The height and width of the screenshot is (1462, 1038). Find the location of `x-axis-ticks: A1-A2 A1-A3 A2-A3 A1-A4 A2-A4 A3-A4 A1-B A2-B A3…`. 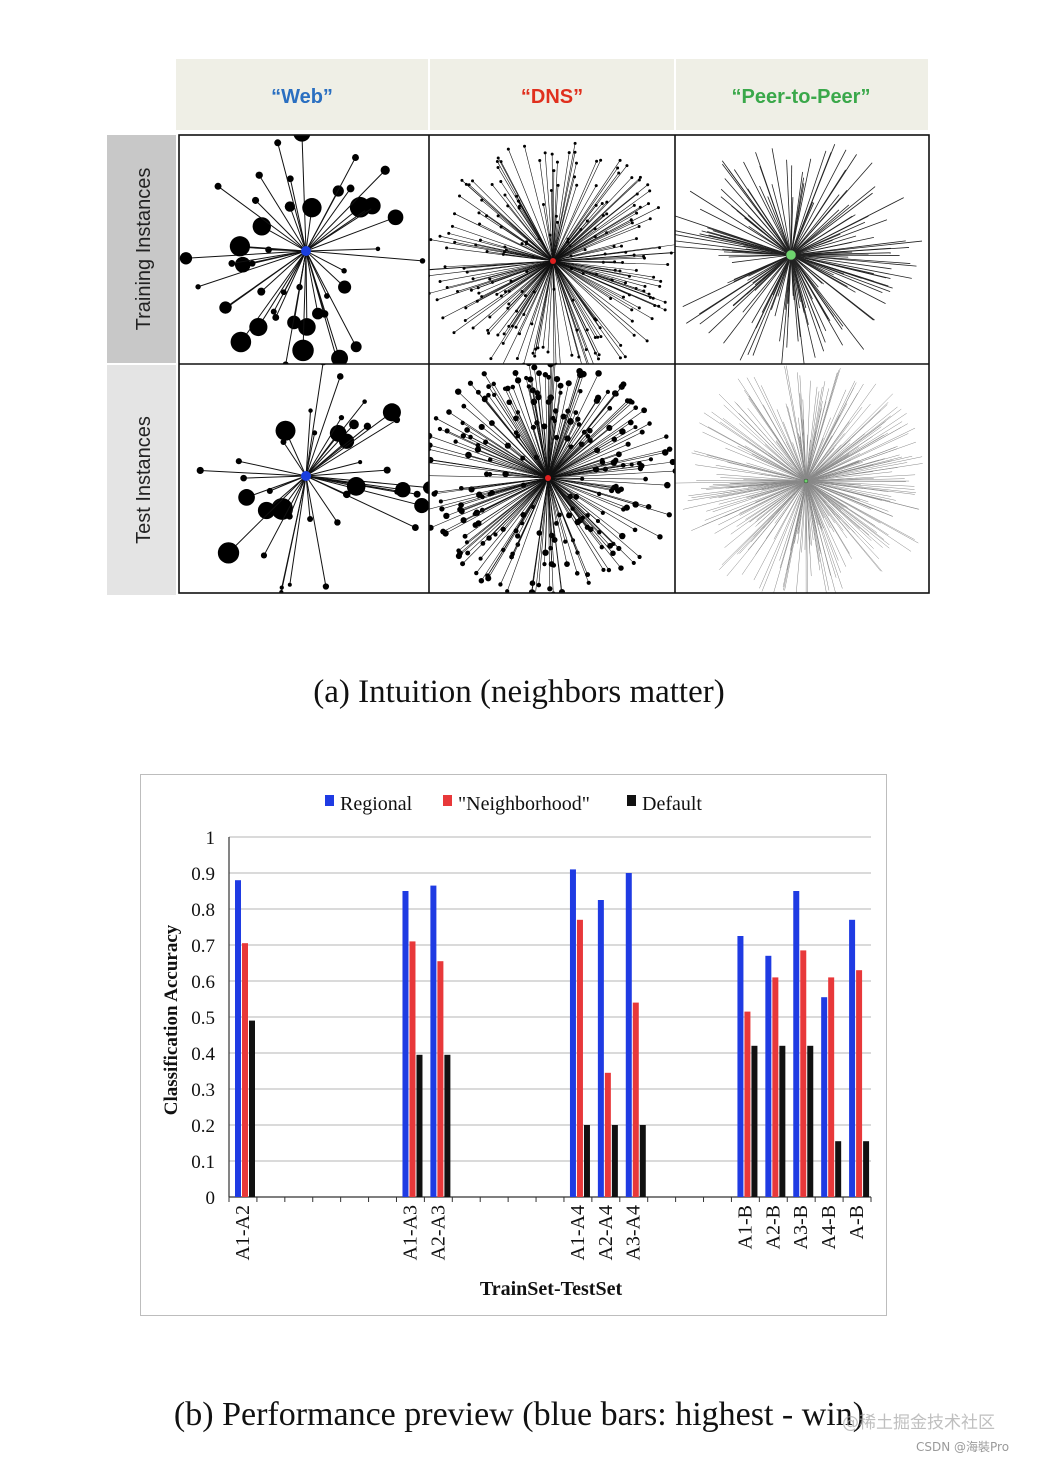

x-axis-ticks: A1-A2 A1-A3 A2-A3 A1-A4 A2-A4 A3-A4 A1-B A2-B A3… is located at coordinates (550, 1233).